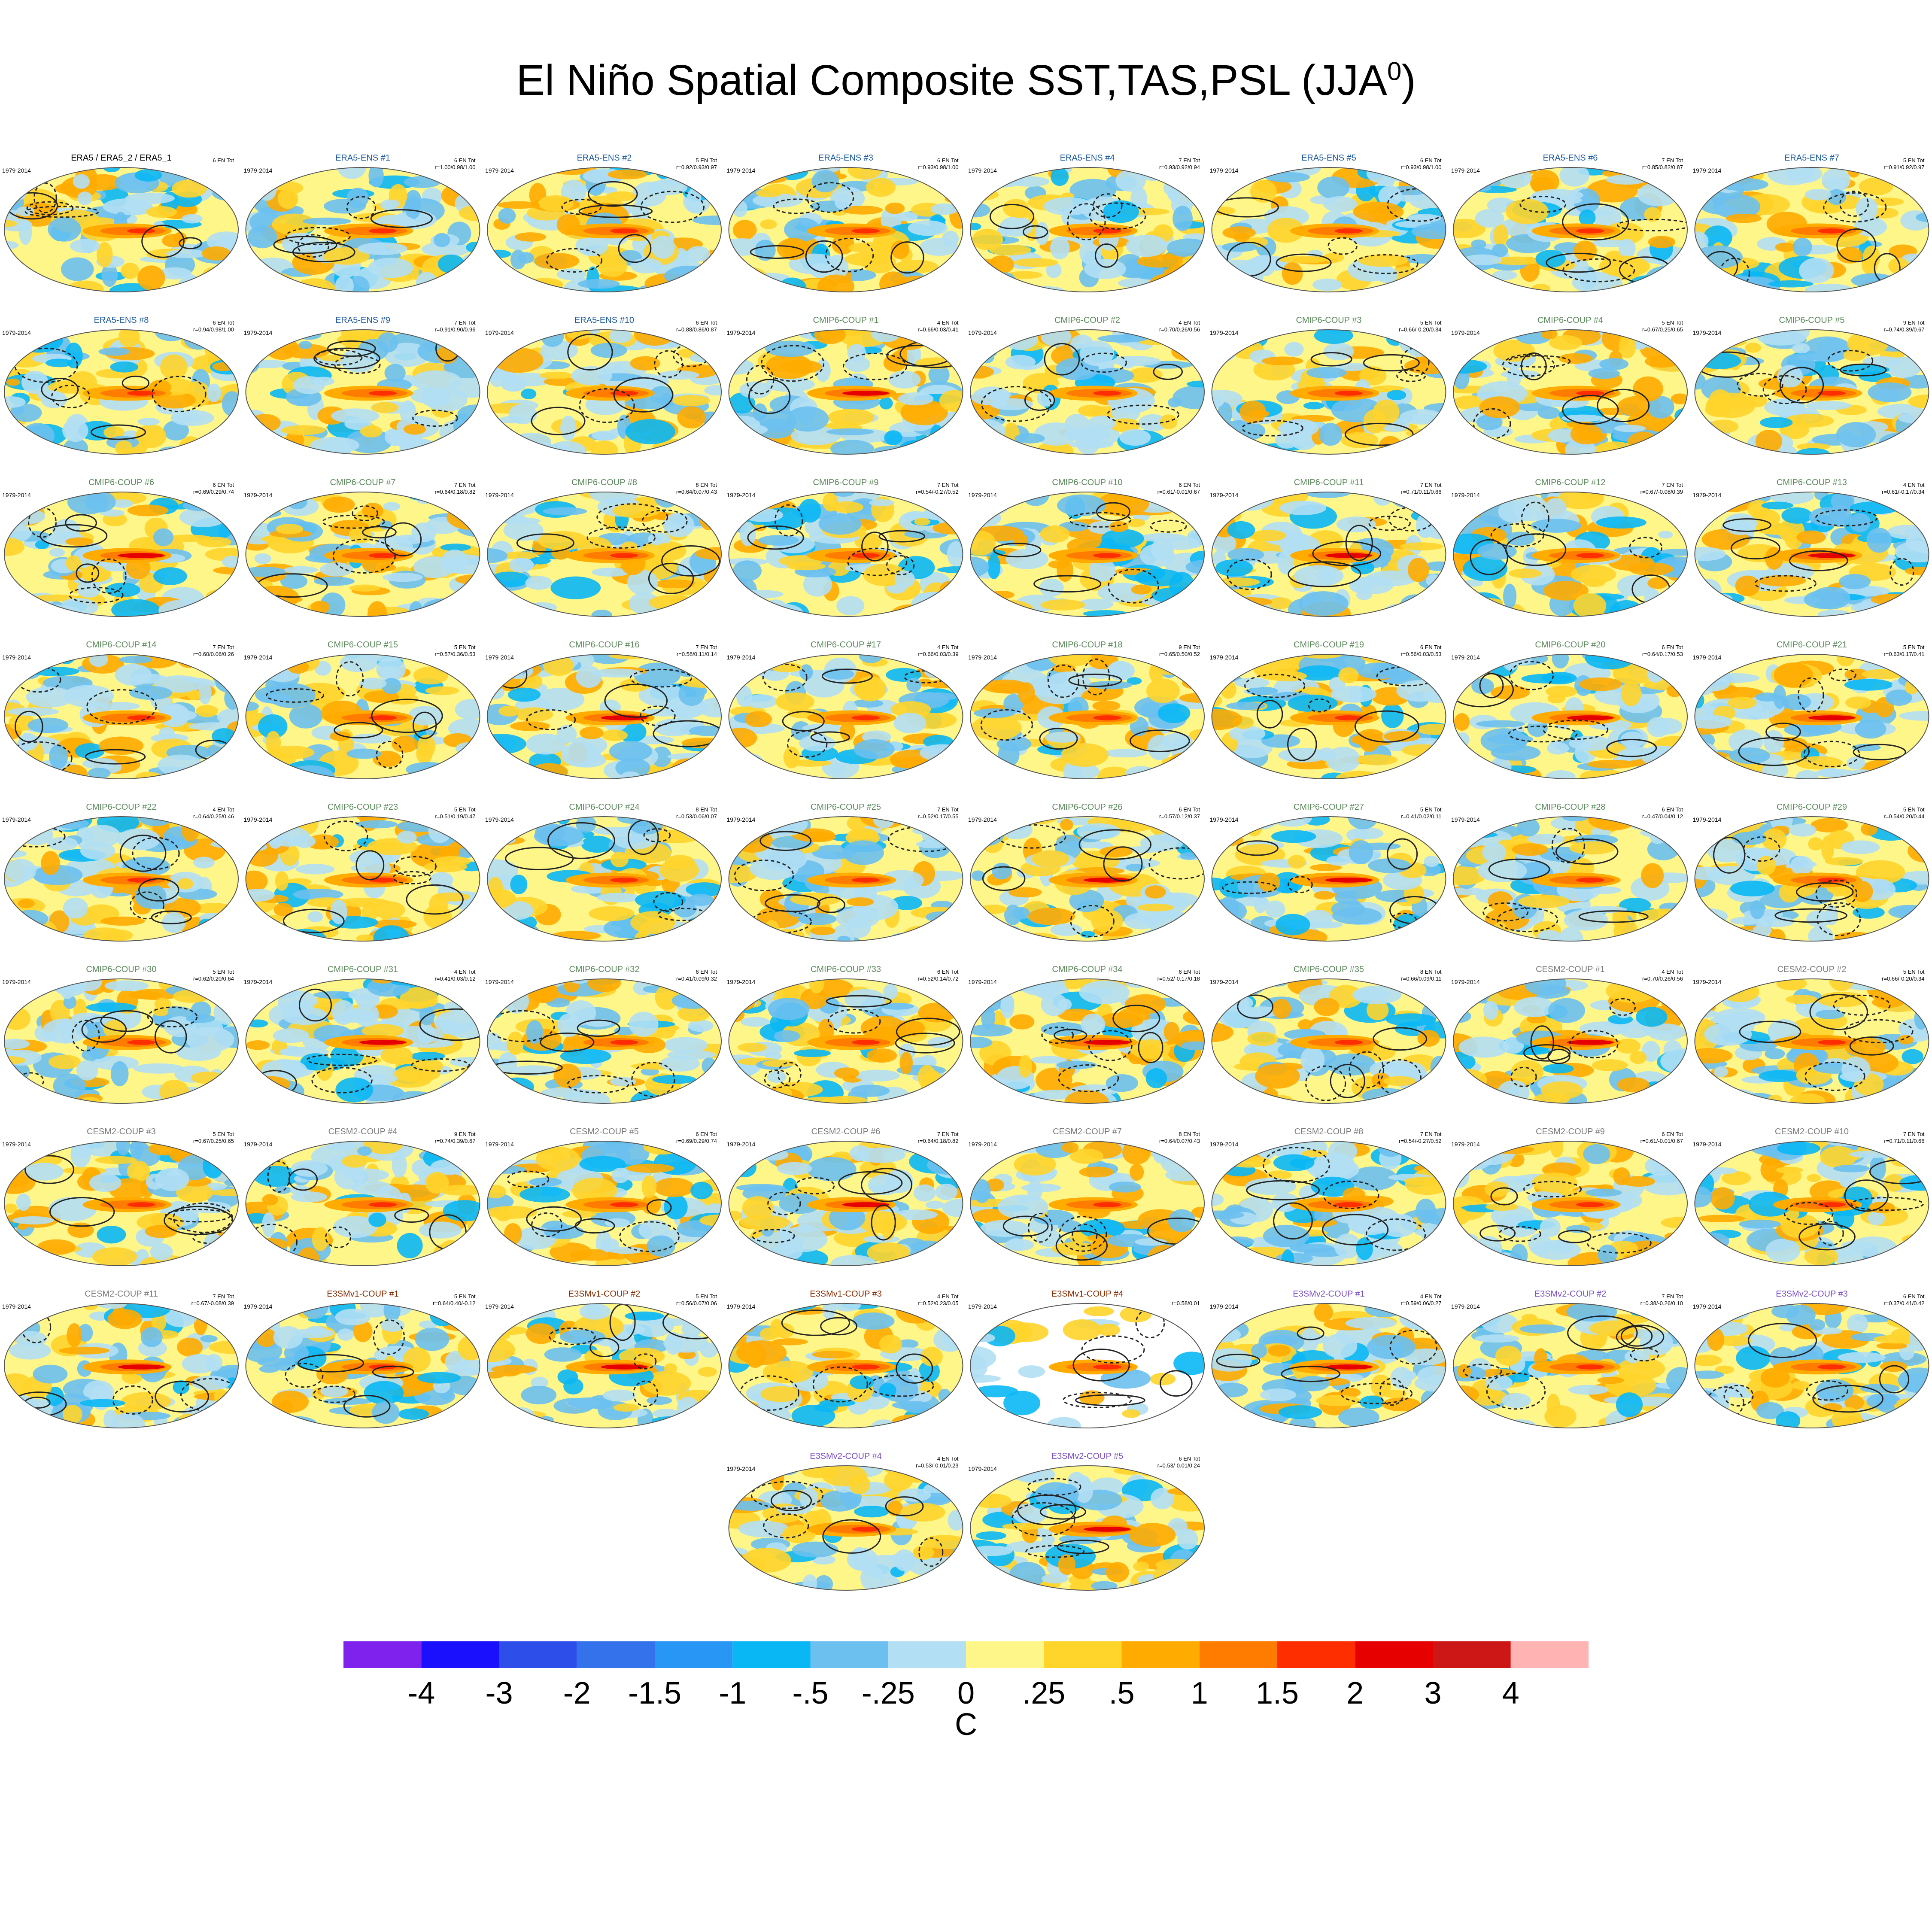 The height and width of the screenshot is (1932, 1932). Describe the element at coordinates (121, 807) in the screenshot. I see `panel-title: CMIP6-COUP #22` at that location.